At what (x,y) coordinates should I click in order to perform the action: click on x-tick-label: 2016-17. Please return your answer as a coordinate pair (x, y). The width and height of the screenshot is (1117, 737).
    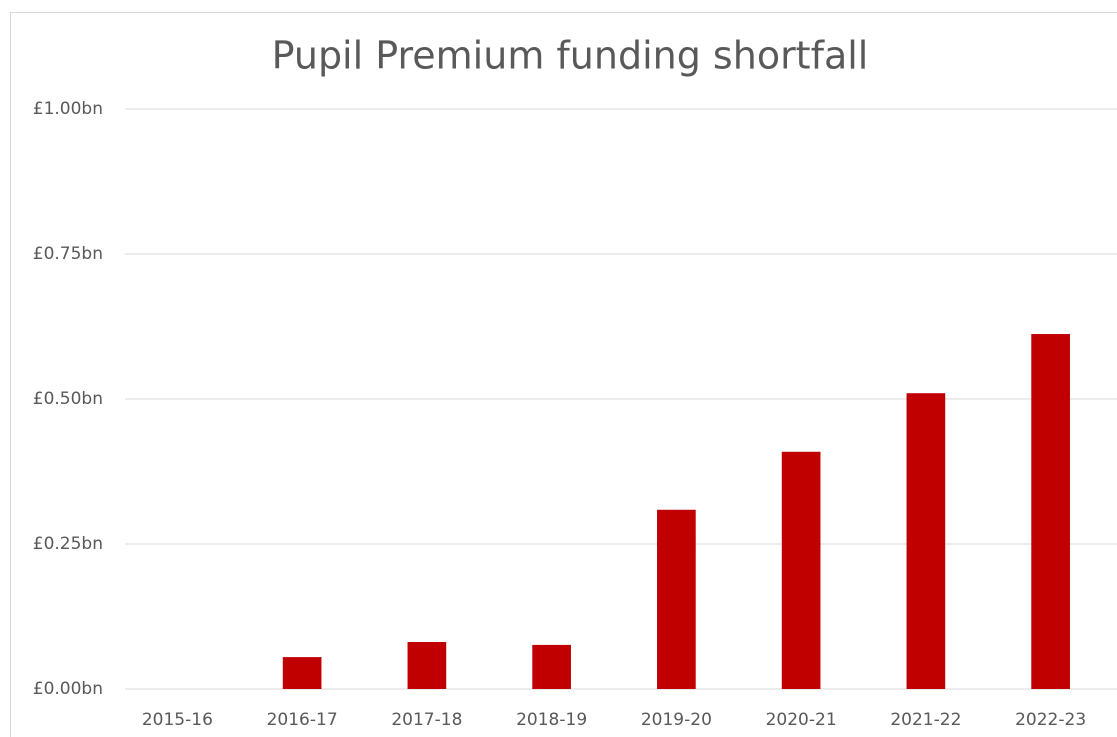
    Looking at the image, I should click on (302, 720).